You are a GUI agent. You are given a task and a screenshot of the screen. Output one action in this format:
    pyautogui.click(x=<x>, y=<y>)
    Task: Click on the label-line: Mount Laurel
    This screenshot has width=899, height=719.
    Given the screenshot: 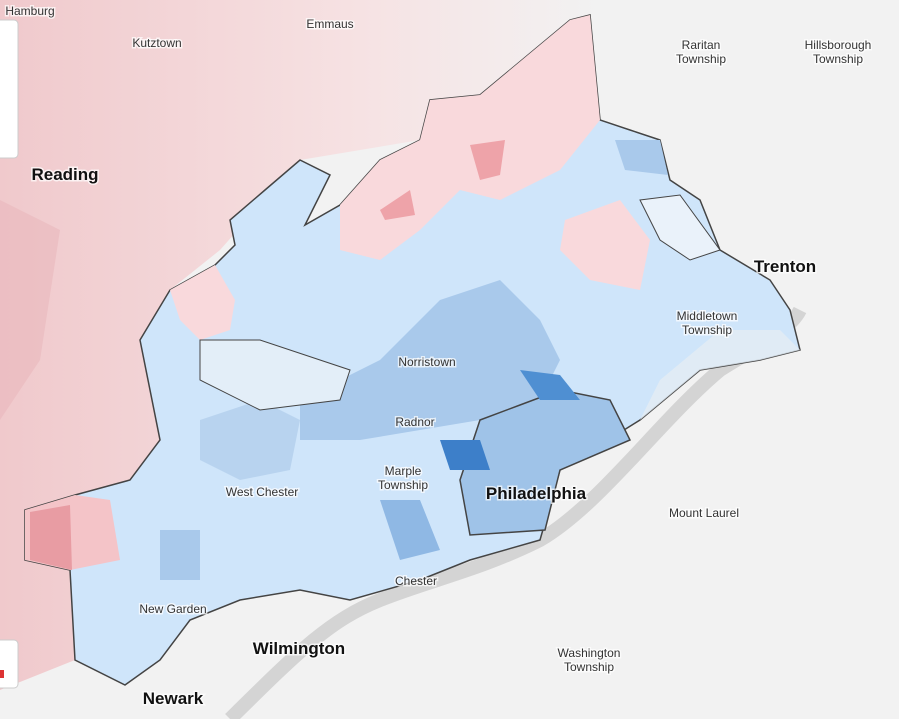 What is the action you would take?
    pyautogui.click(x=704, y=513)
    